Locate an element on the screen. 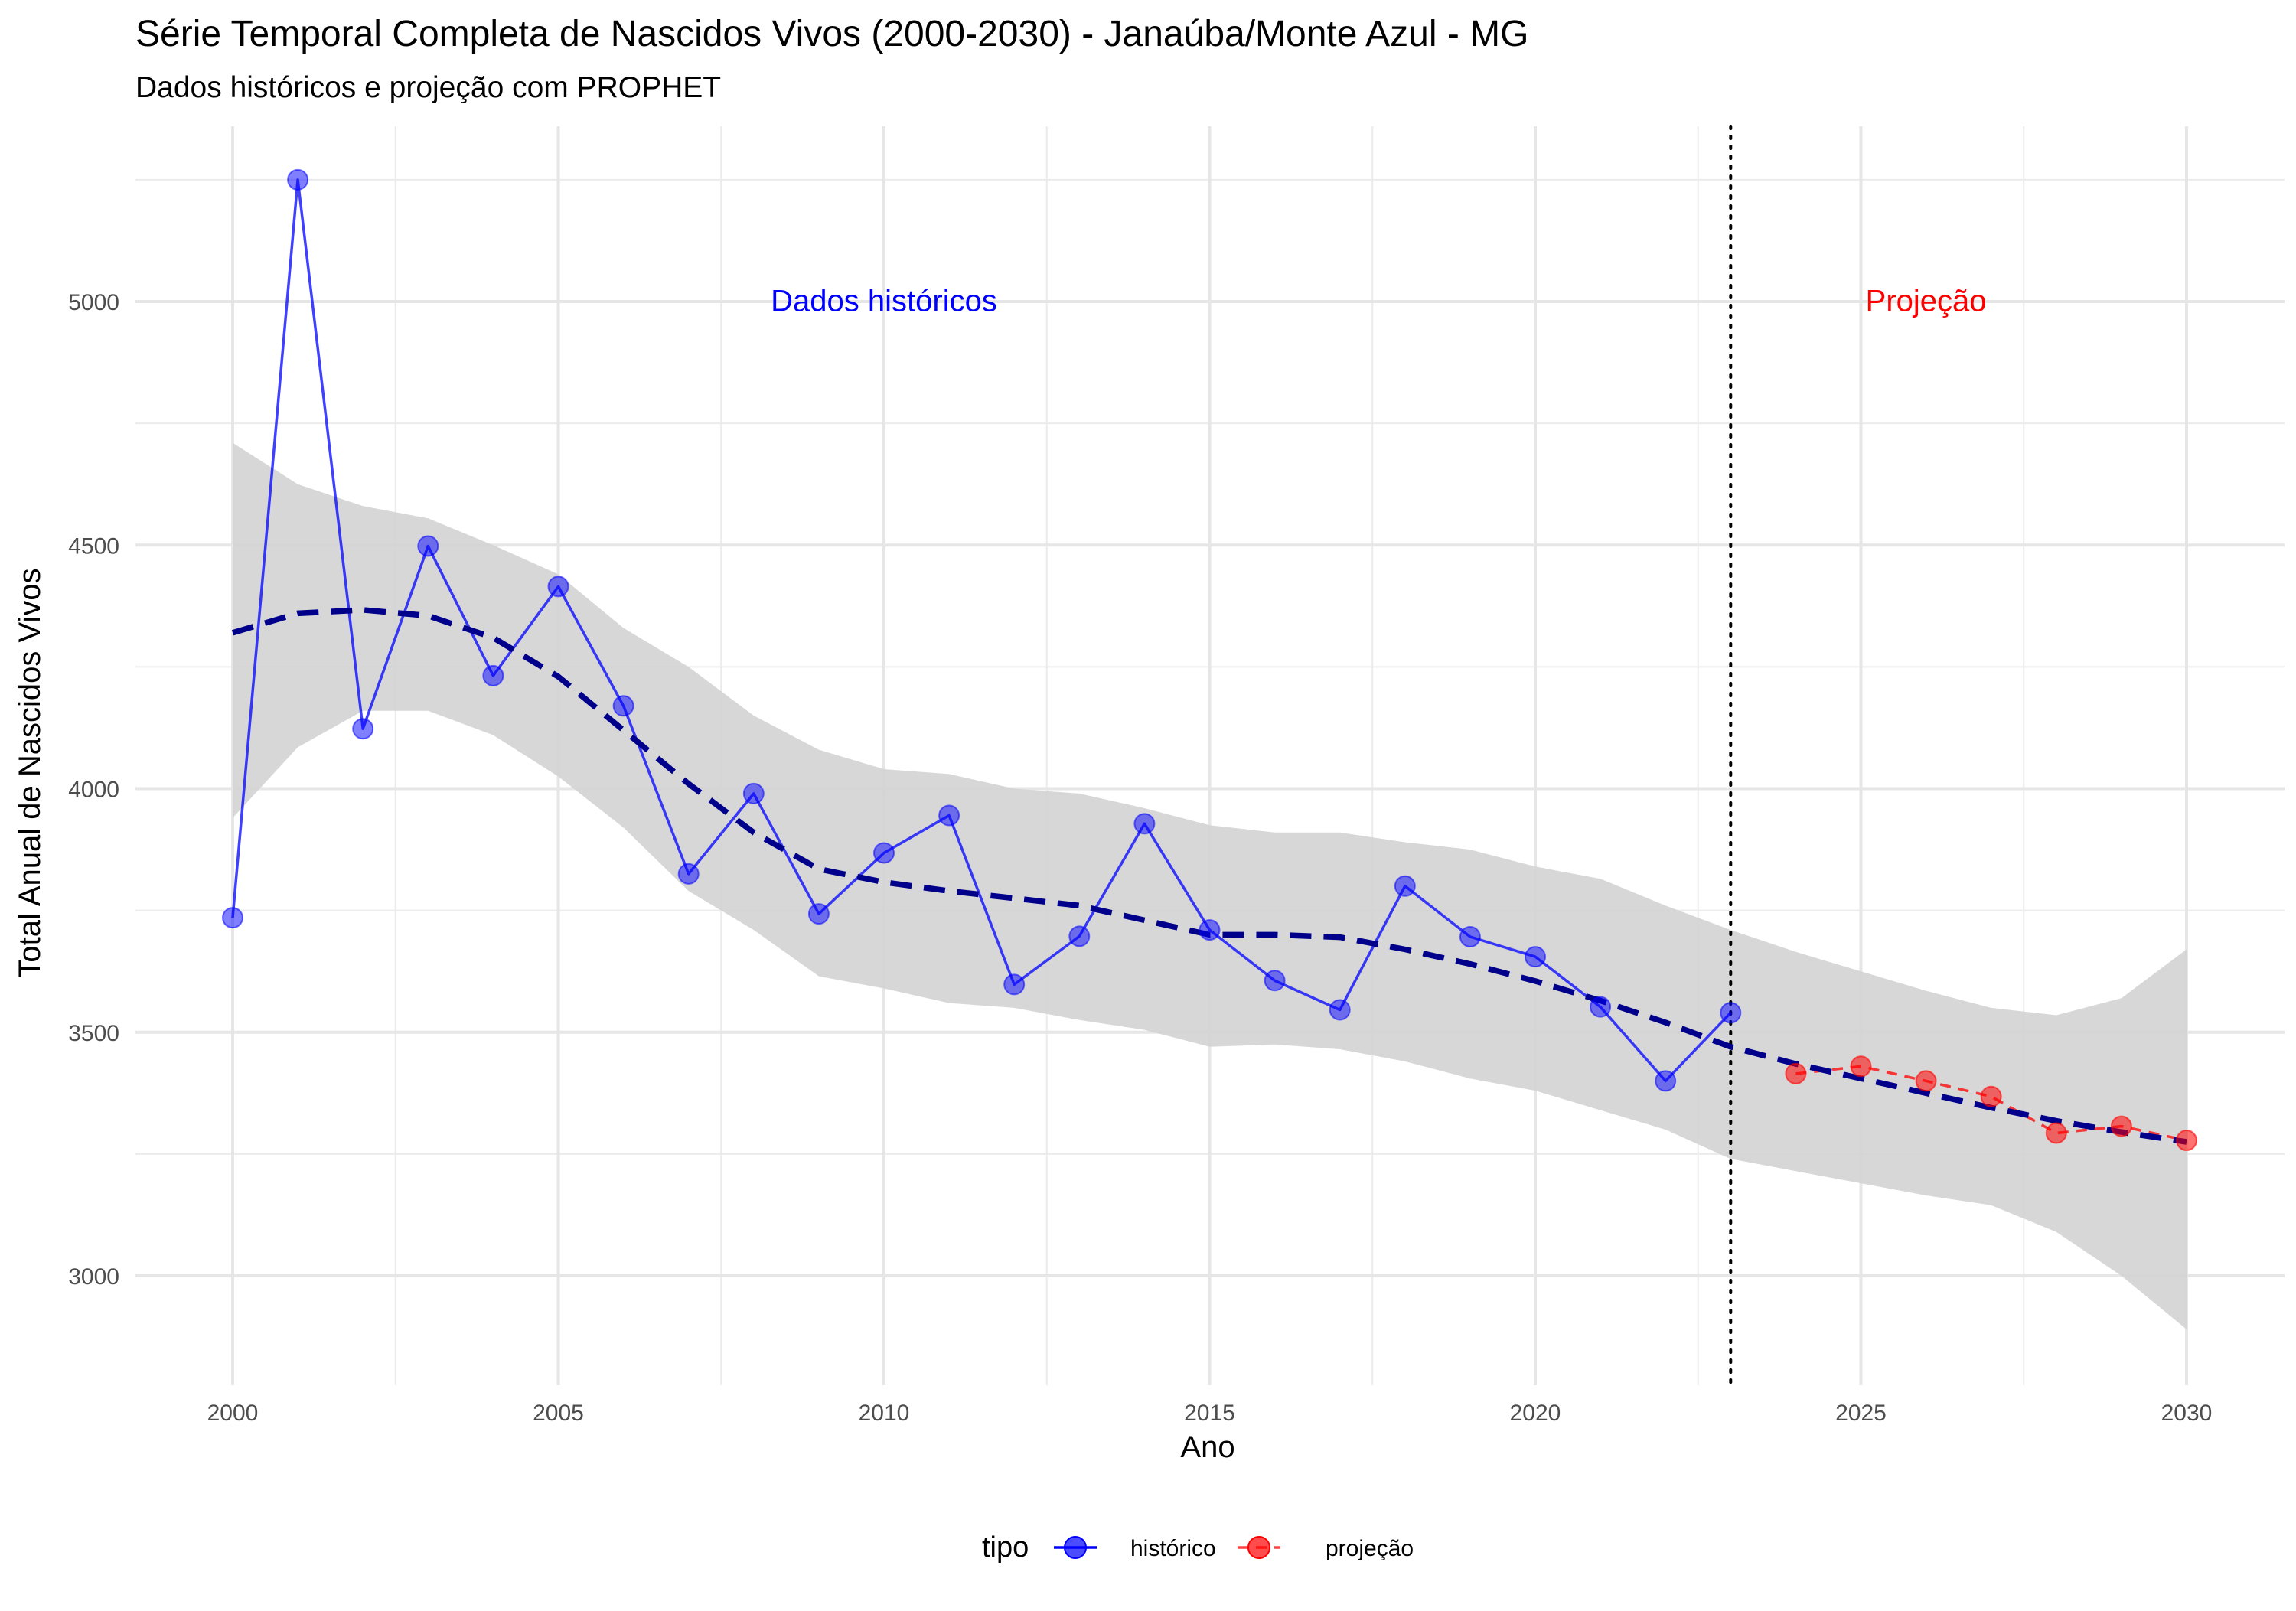 The width and height of the screenshot is (2296, 1611). legend-title: tipo is located at coordinates (1005, 1547).